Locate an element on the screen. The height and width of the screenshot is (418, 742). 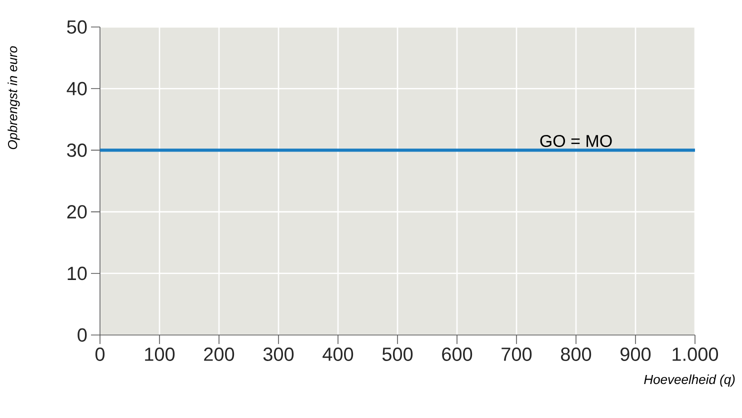
x-tick-label: 500 is located at coordinates (397, 354).